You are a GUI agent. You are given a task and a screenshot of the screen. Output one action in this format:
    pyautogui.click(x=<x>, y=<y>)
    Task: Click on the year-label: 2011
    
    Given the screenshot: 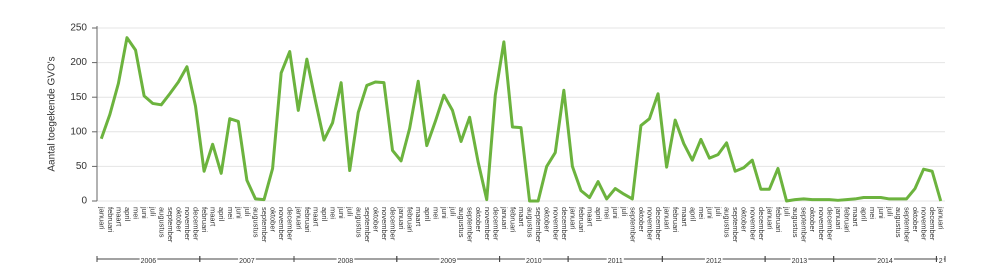 What is the action you would take?
    pyautogui.click(x=615, y=261)
    